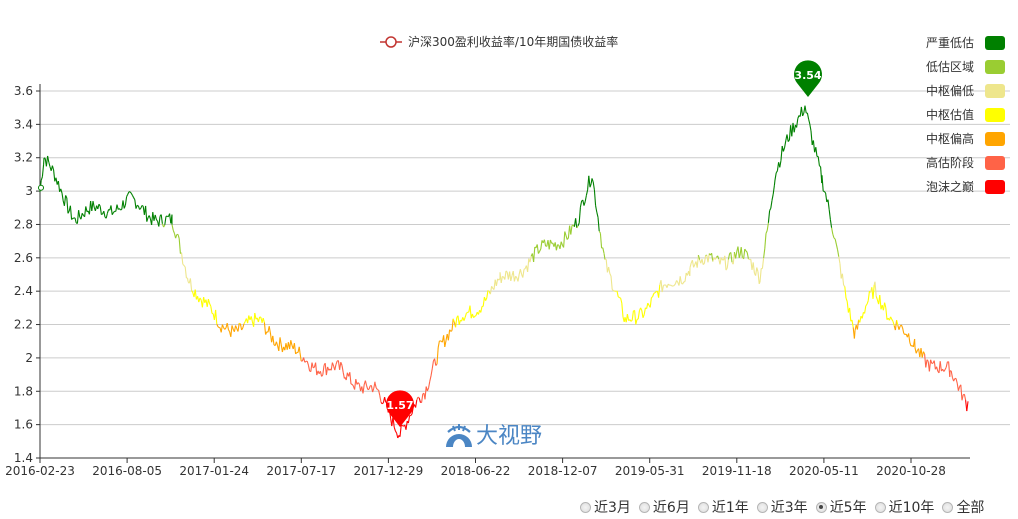  I want to click on range-option-2: 近1年, so click(723, 507).